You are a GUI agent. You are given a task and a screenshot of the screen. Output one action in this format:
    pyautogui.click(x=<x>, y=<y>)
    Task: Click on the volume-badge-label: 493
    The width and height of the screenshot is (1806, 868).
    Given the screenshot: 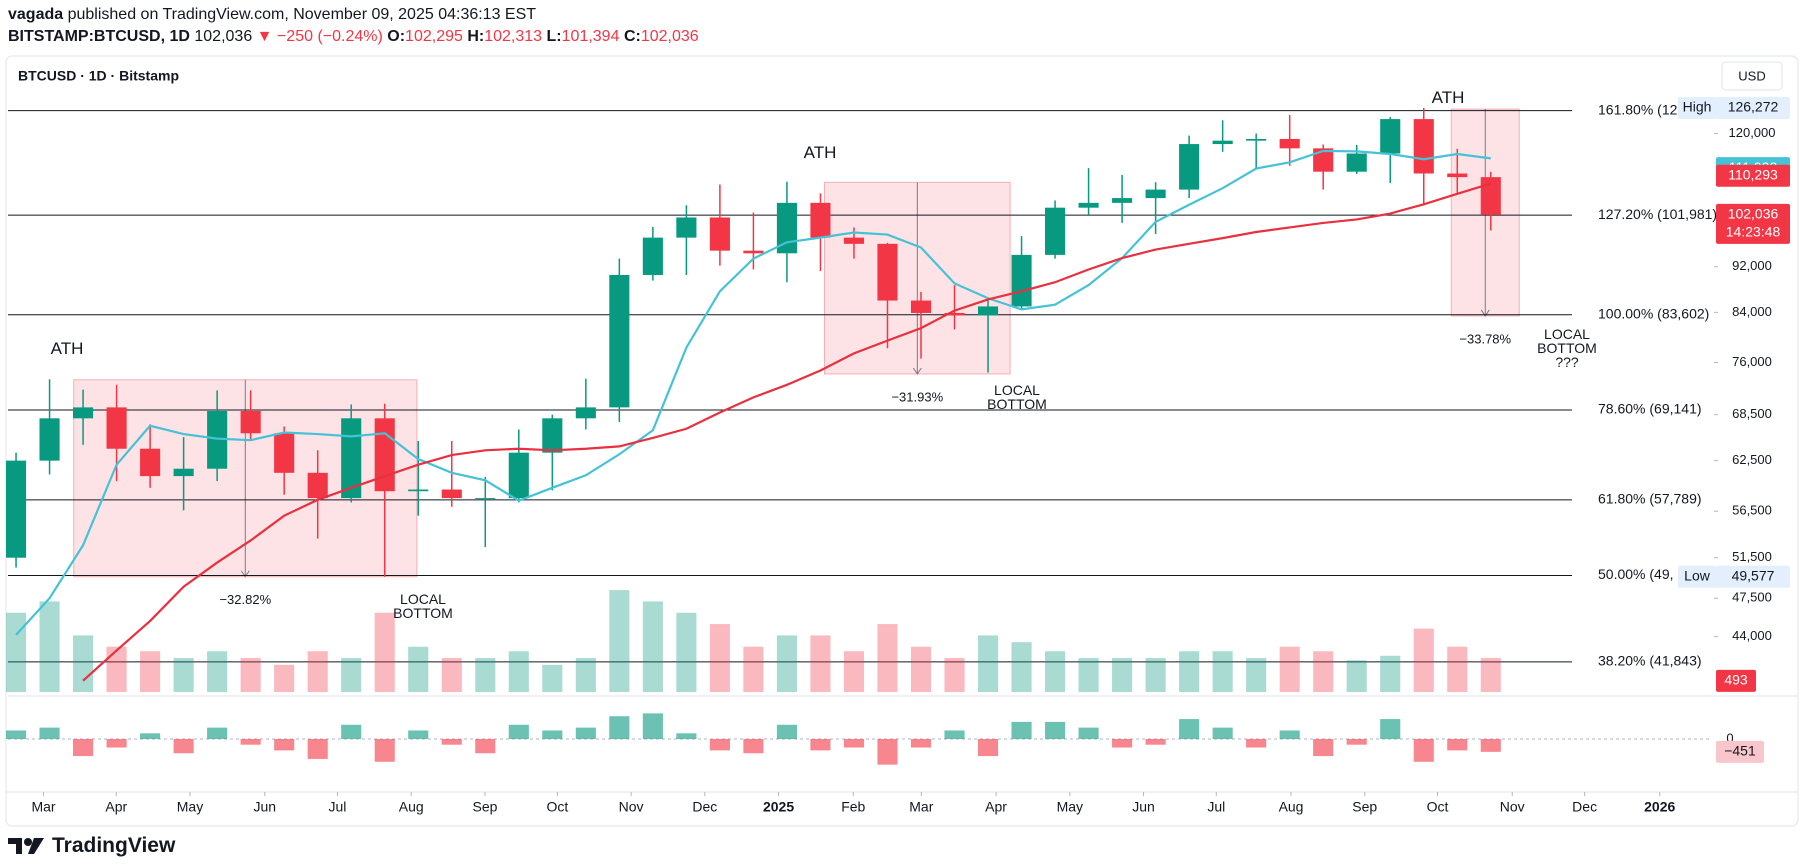 What is the action you would take?
    pyautogui.click(x=1736, y=680)
    